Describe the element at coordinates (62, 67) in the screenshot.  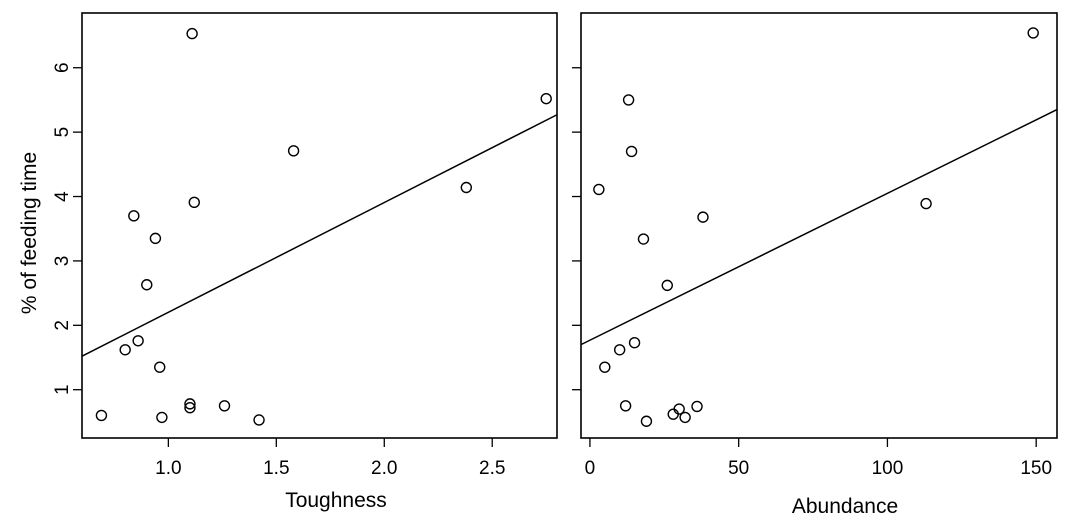
I see `y-tick-label: 6` at that location.